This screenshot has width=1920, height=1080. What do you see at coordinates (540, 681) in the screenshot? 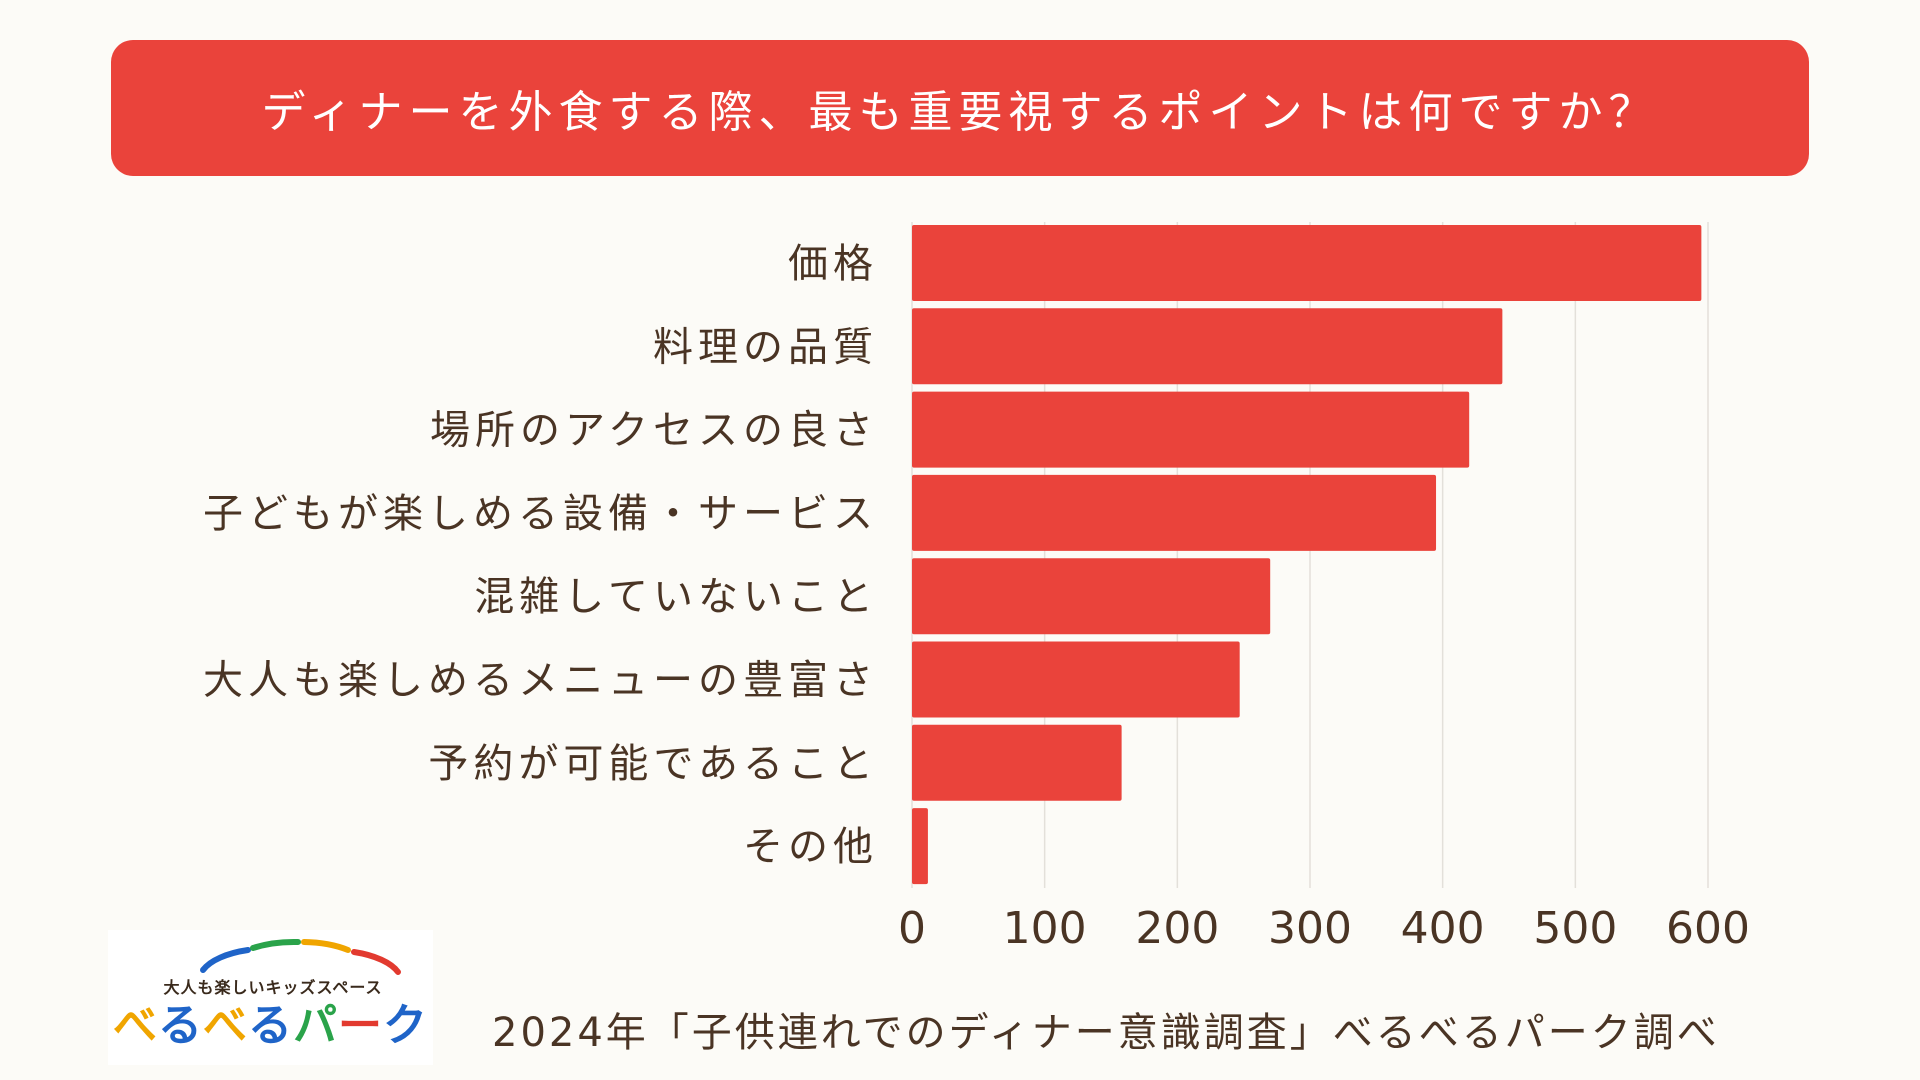
I see `category-label: 大人も楽しめるメニューの豊富さ` at bounding box center [540, 681].